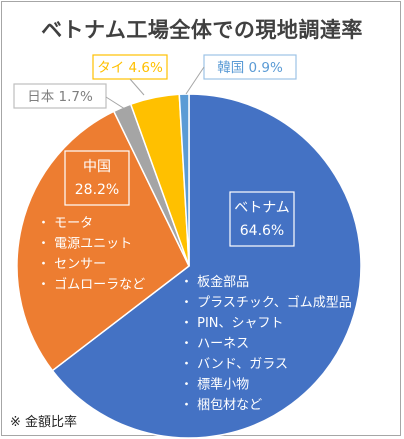 Image resolution: width=404 pixels, height=439 pixels. Describe the element at coordinates (221, 405) in the screenshot. I see `slice-item-0-6: ・ 梱包材など` at that location.